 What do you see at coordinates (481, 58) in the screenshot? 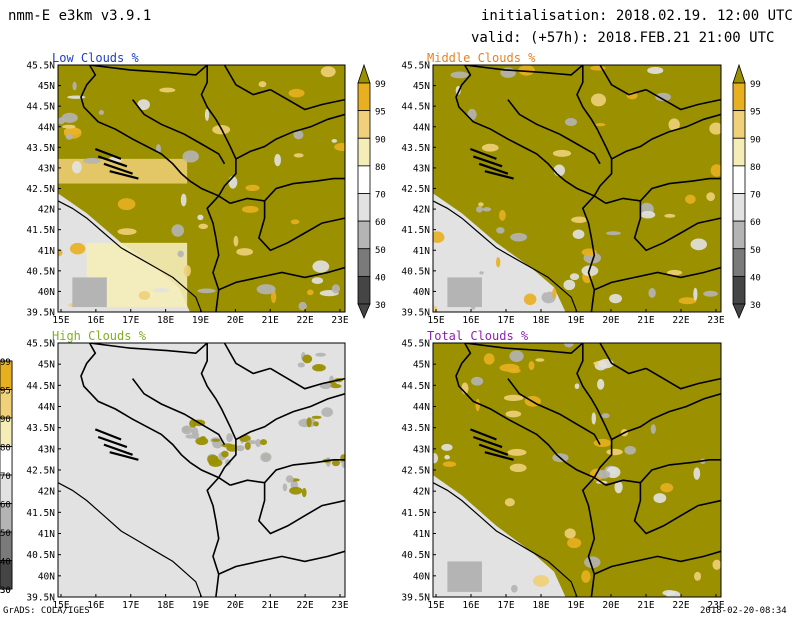
I see `panel-title: Middle Clouds %` at bounding box center [481, 58].